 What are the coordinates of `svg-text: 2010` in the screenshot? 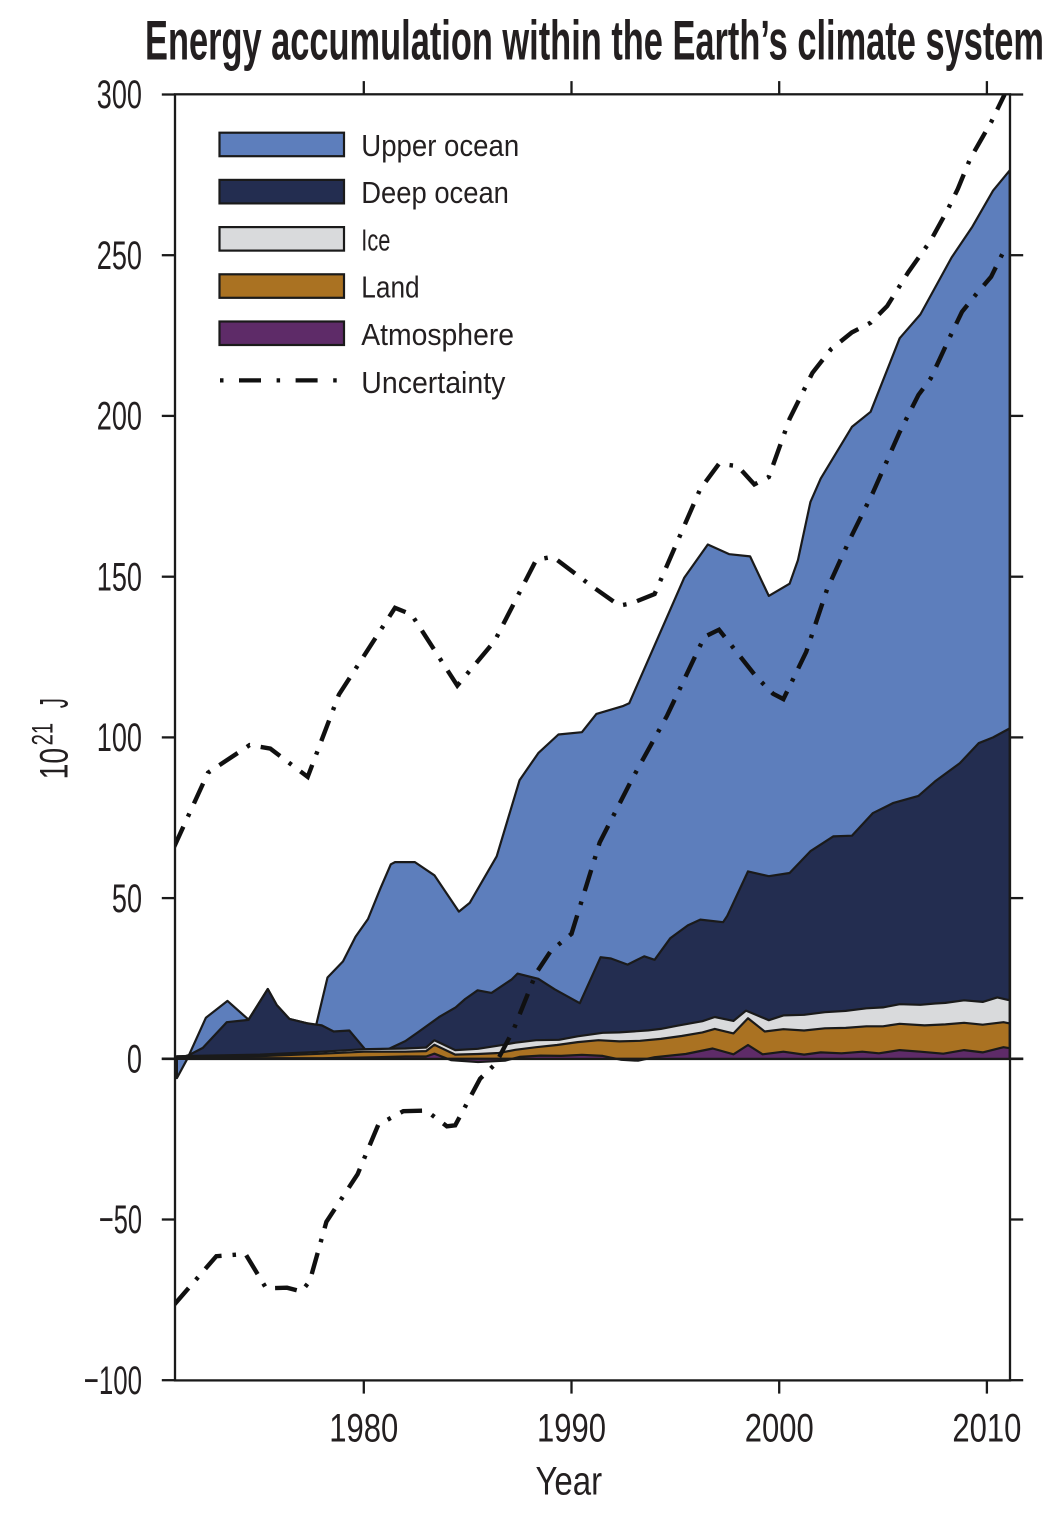 It's located at (986, 1429).